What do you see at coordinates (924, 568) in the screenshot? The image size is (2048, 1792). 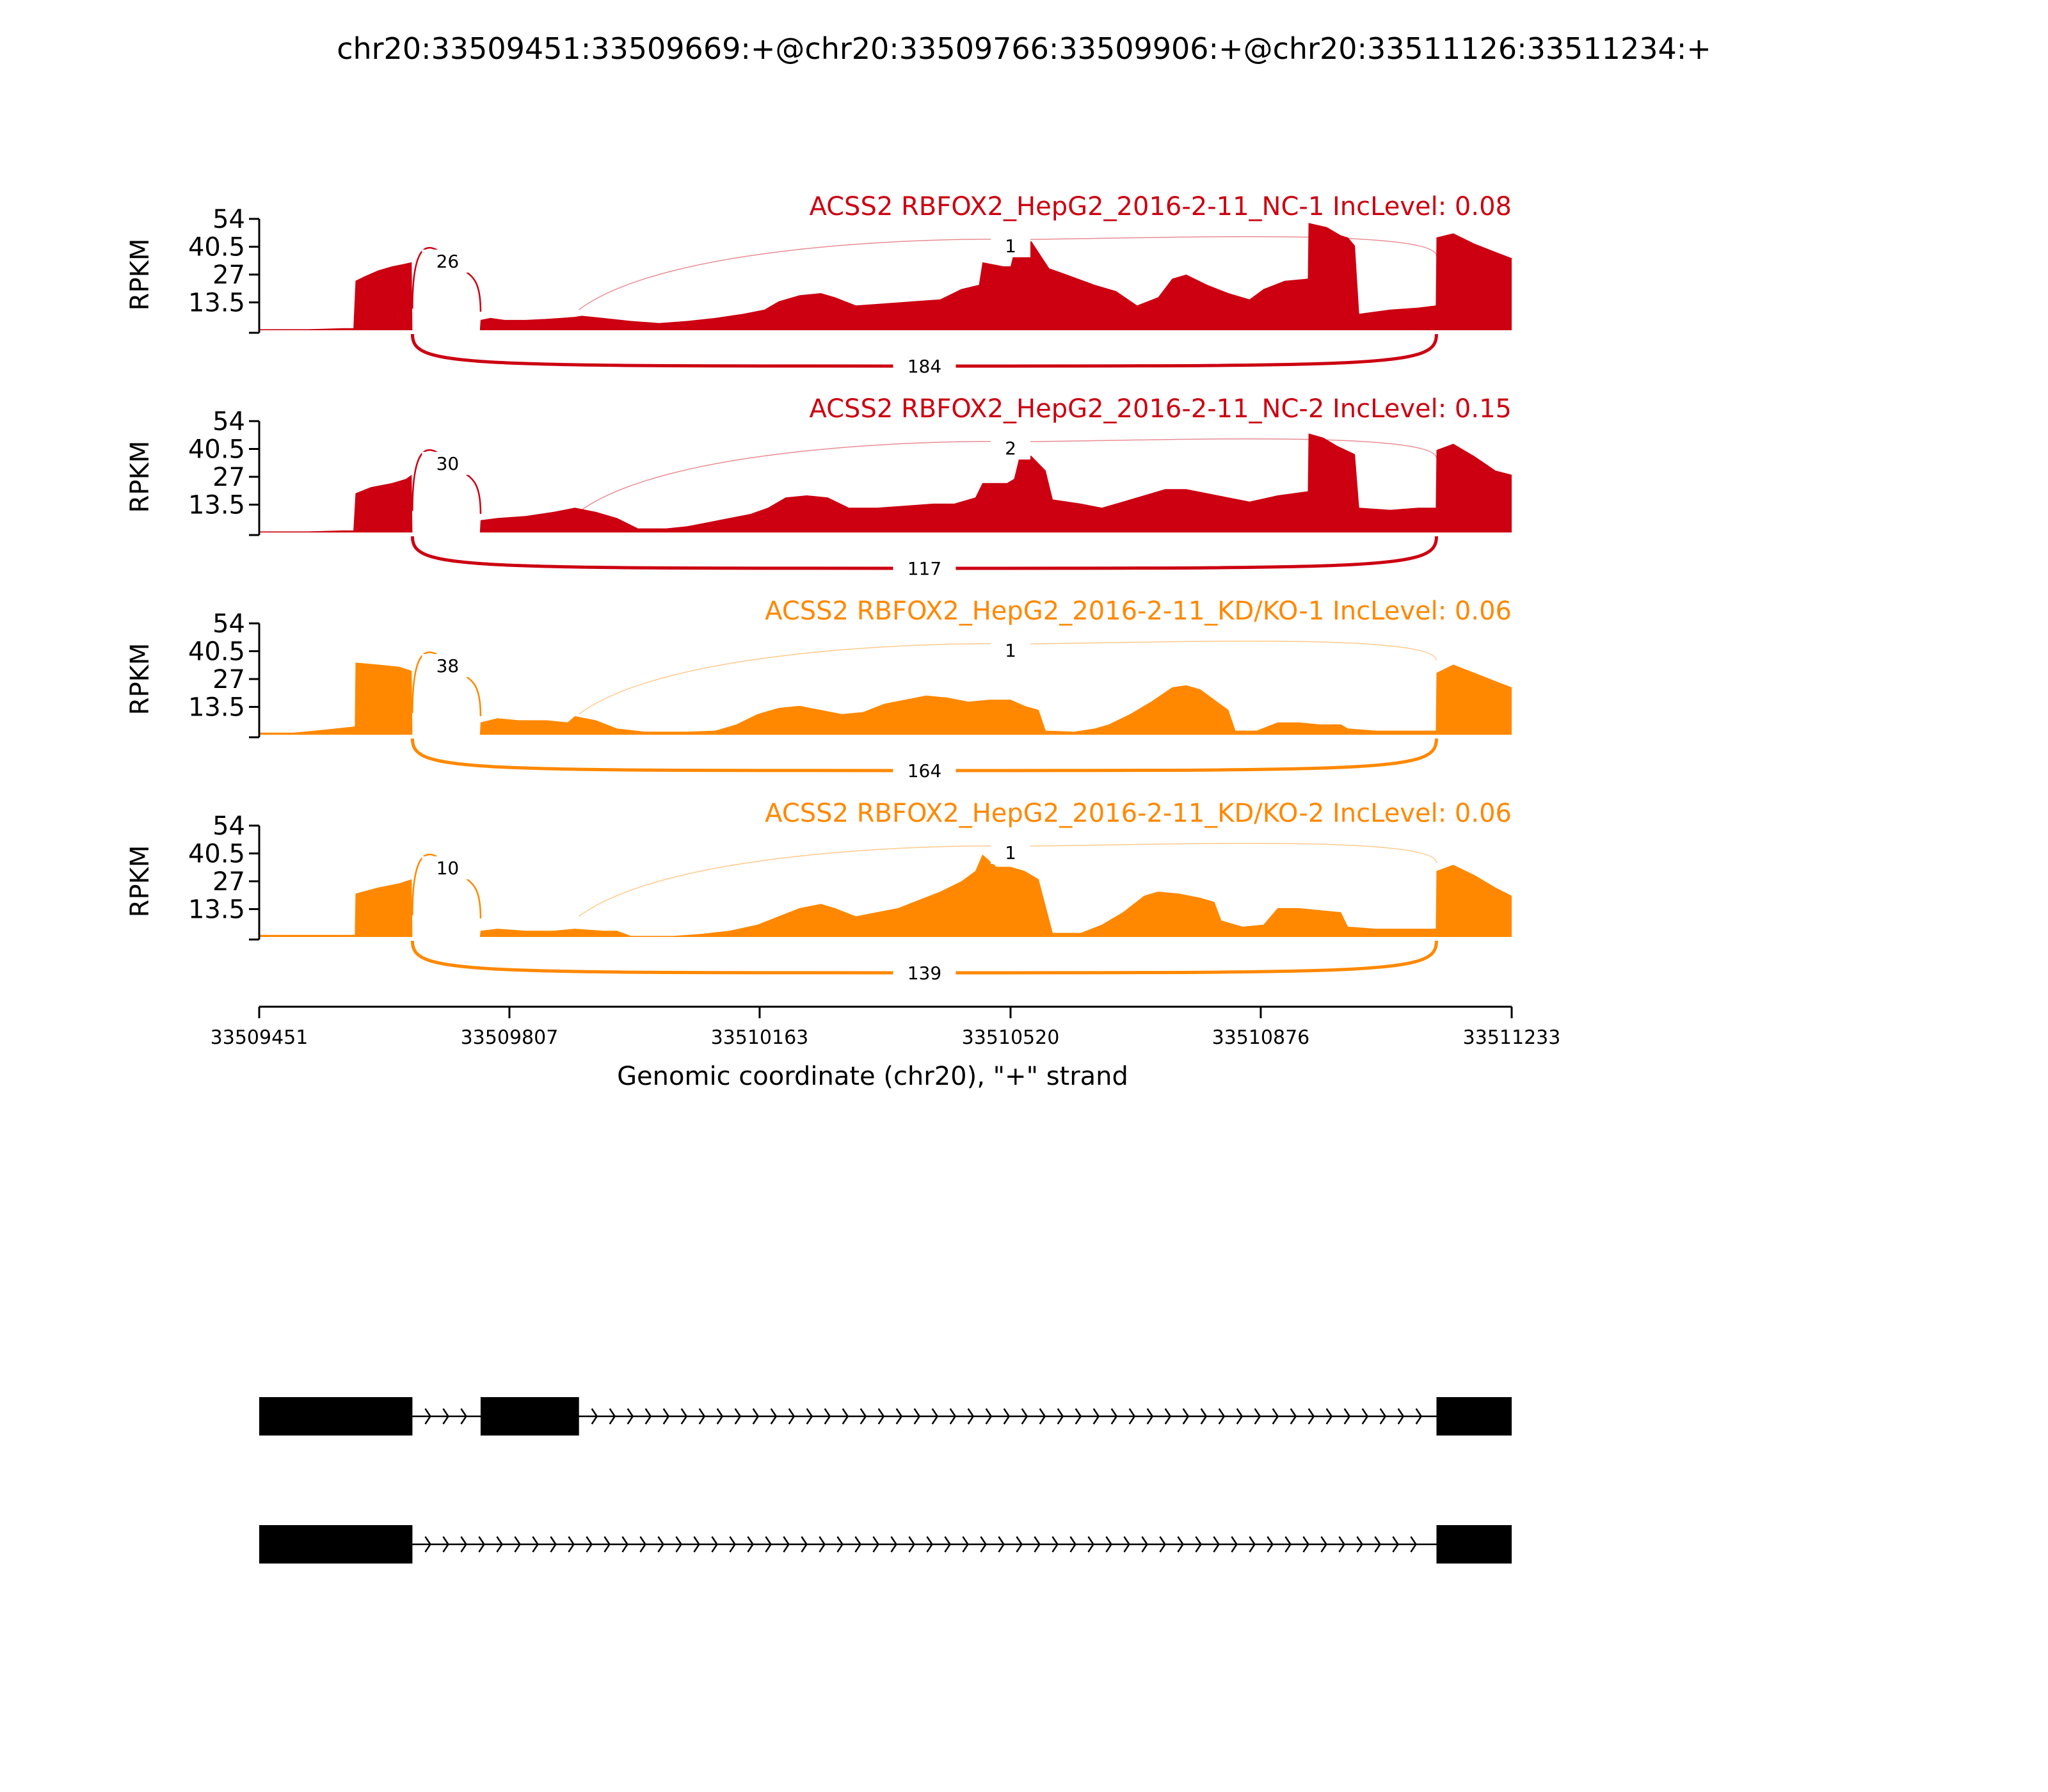 I see `junction-count-label: 117` at bounding box center [924, 568].